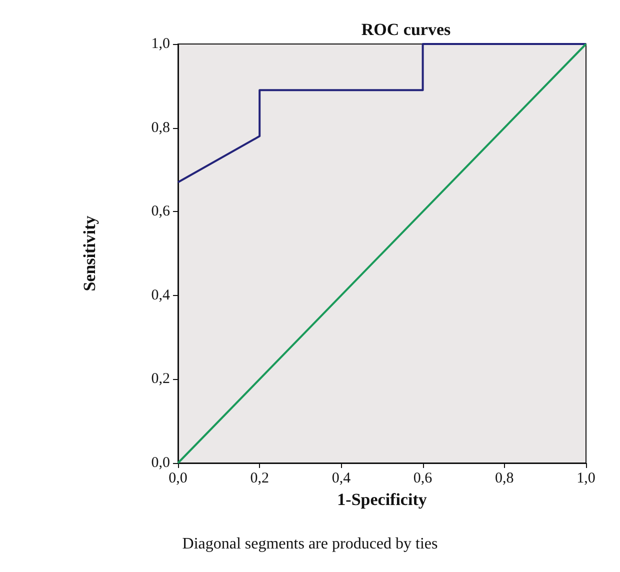  What do you see at coordinates (586, 478) in the screenshot?
I see `x-tick-label: 1,0` at bounding box center [586, 478].